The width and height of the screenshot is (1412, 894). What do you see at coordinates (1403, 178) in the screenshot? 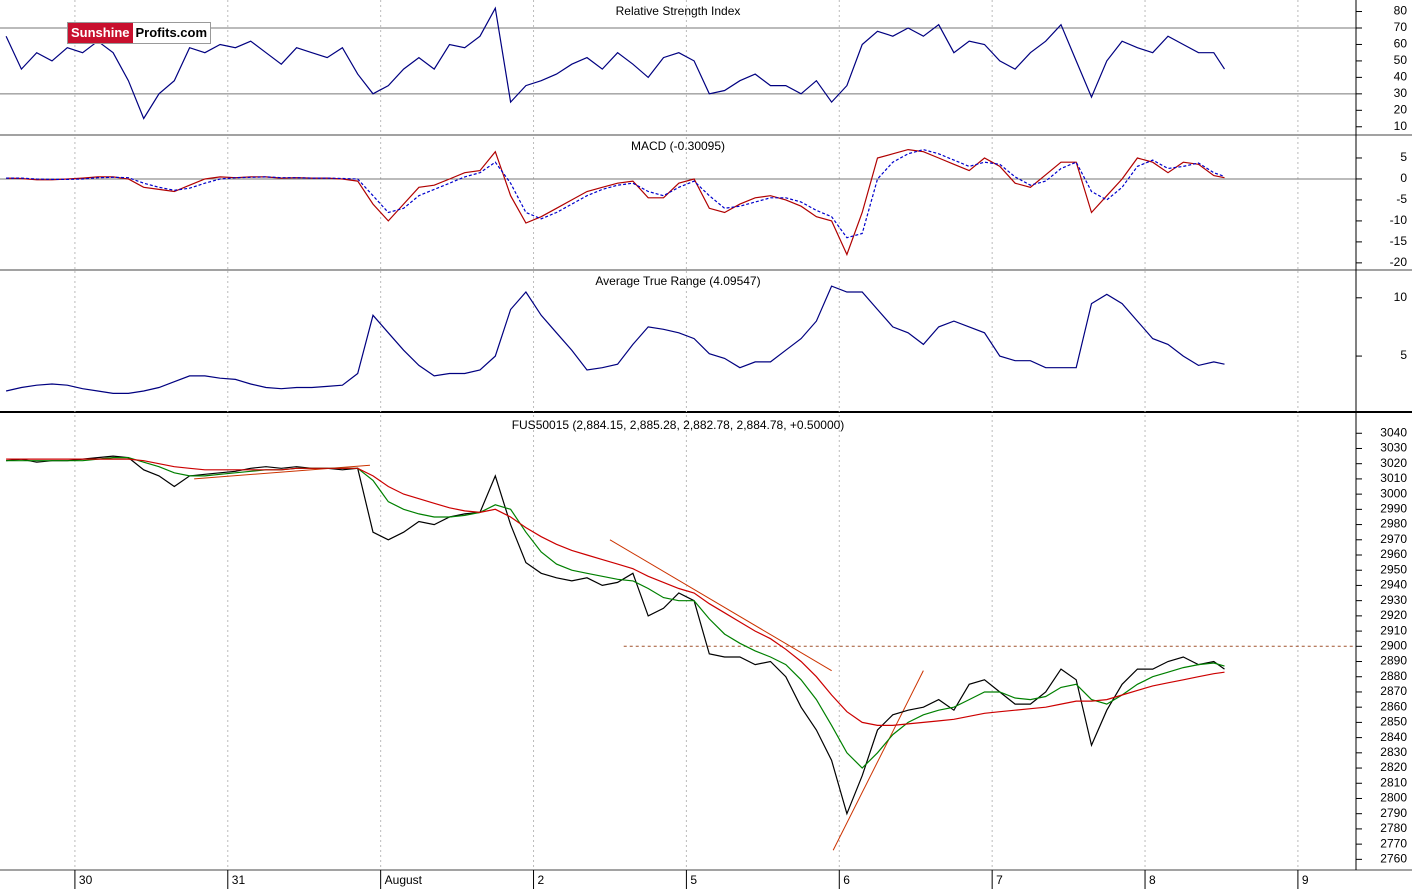
I see `y-tick-label: 0` at bounding box center [1403, 178].